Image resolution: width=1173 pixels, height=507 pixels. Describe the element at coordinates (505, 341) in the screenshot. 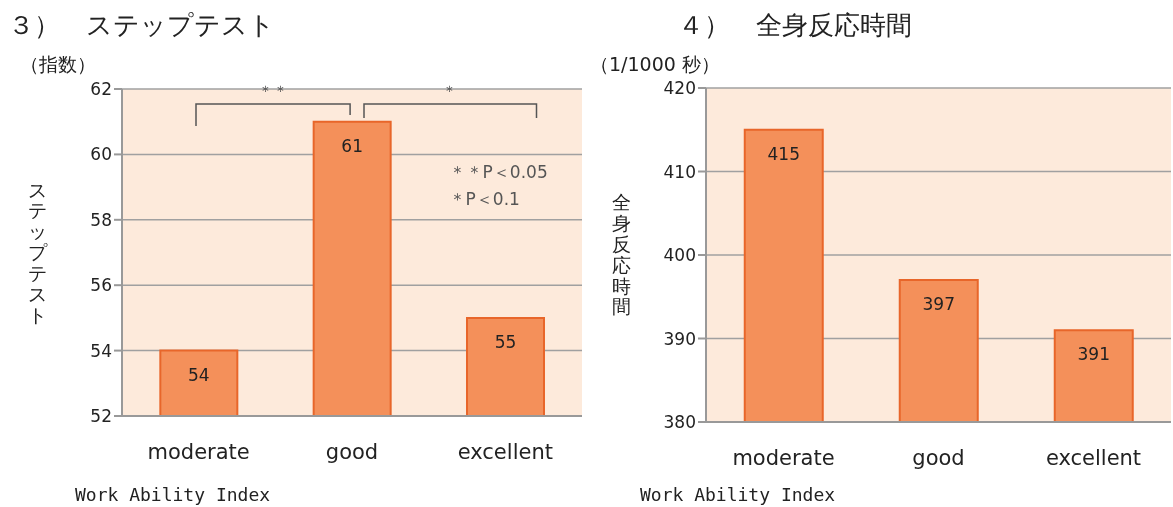

I see `data-label: 55` at that location.